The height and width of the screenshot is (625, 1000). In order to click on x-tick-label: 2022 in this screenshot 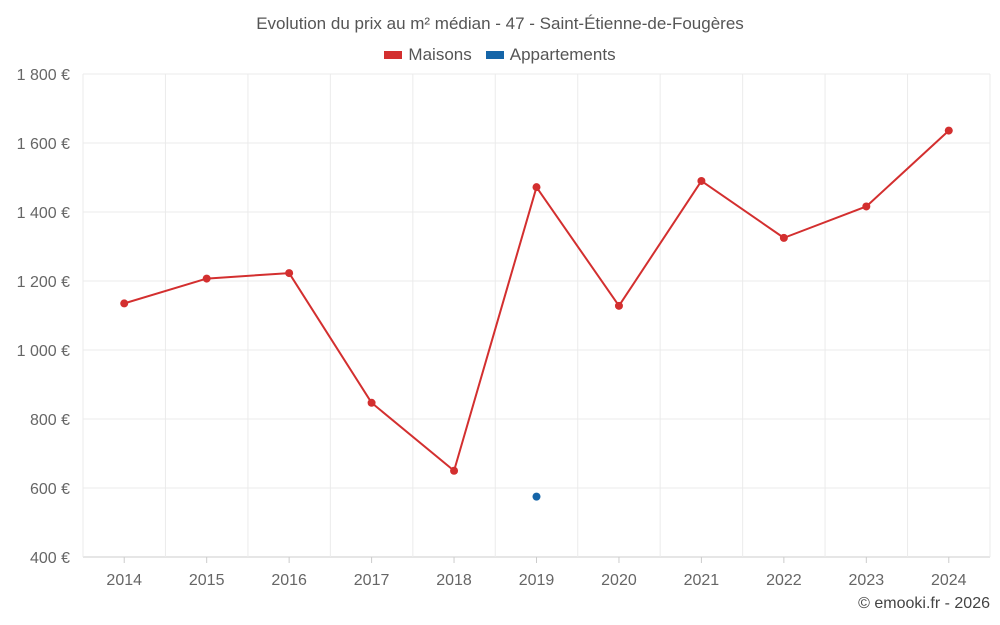, I will do `click(784, 580)`.